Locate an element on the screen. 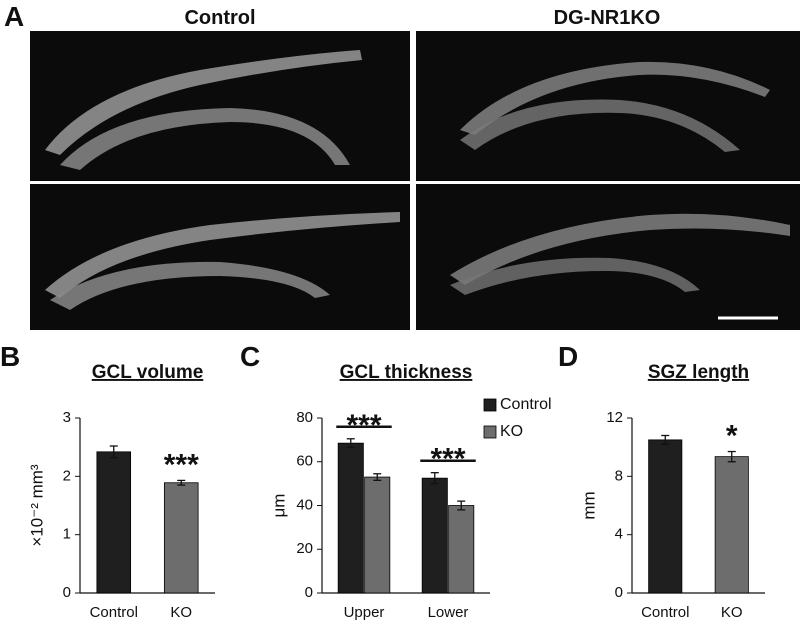  panel-letter: A is located at coordinates (14, 16).